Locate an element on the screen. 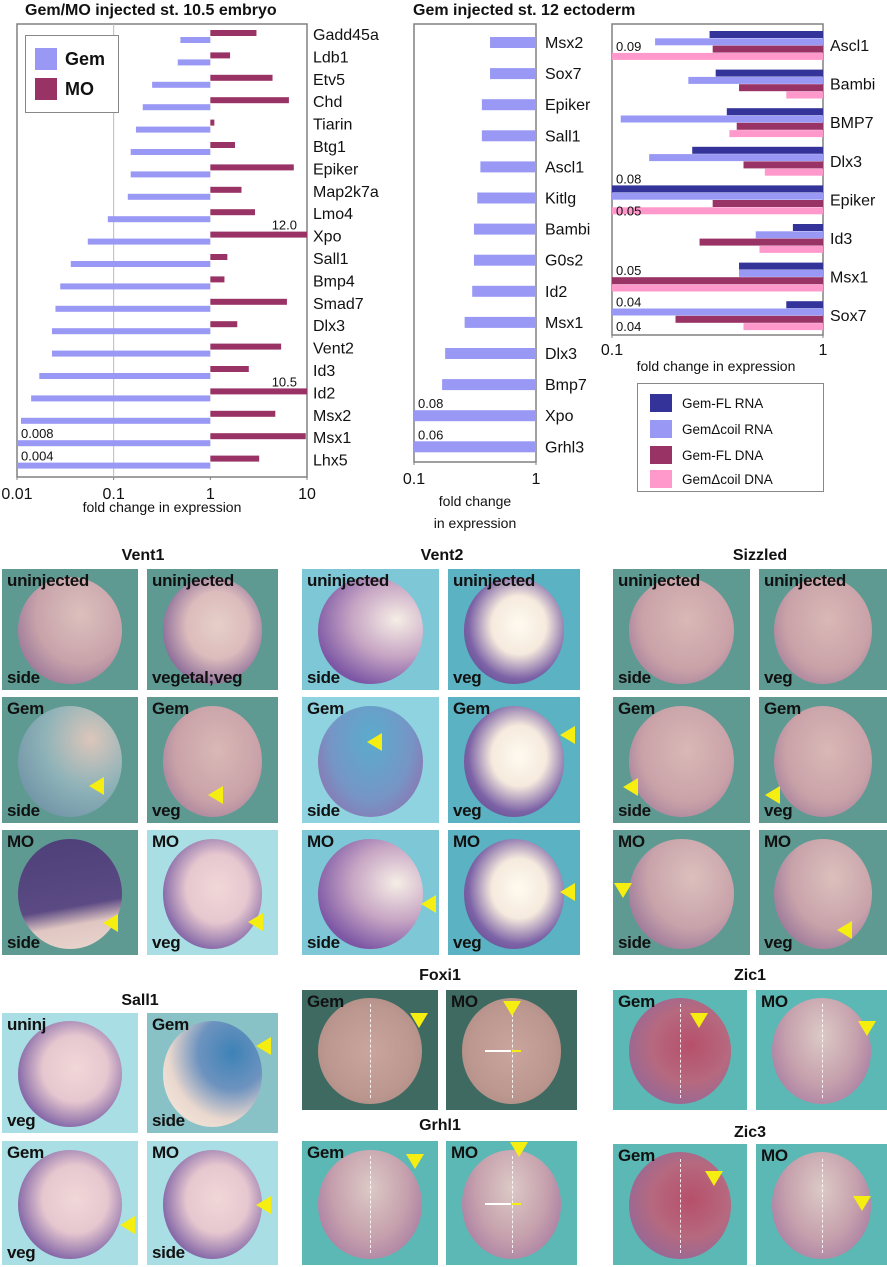 The height and width of the screenshot is (1267, 887). category-label: Lmo4 is located at coordinates (333, 214).